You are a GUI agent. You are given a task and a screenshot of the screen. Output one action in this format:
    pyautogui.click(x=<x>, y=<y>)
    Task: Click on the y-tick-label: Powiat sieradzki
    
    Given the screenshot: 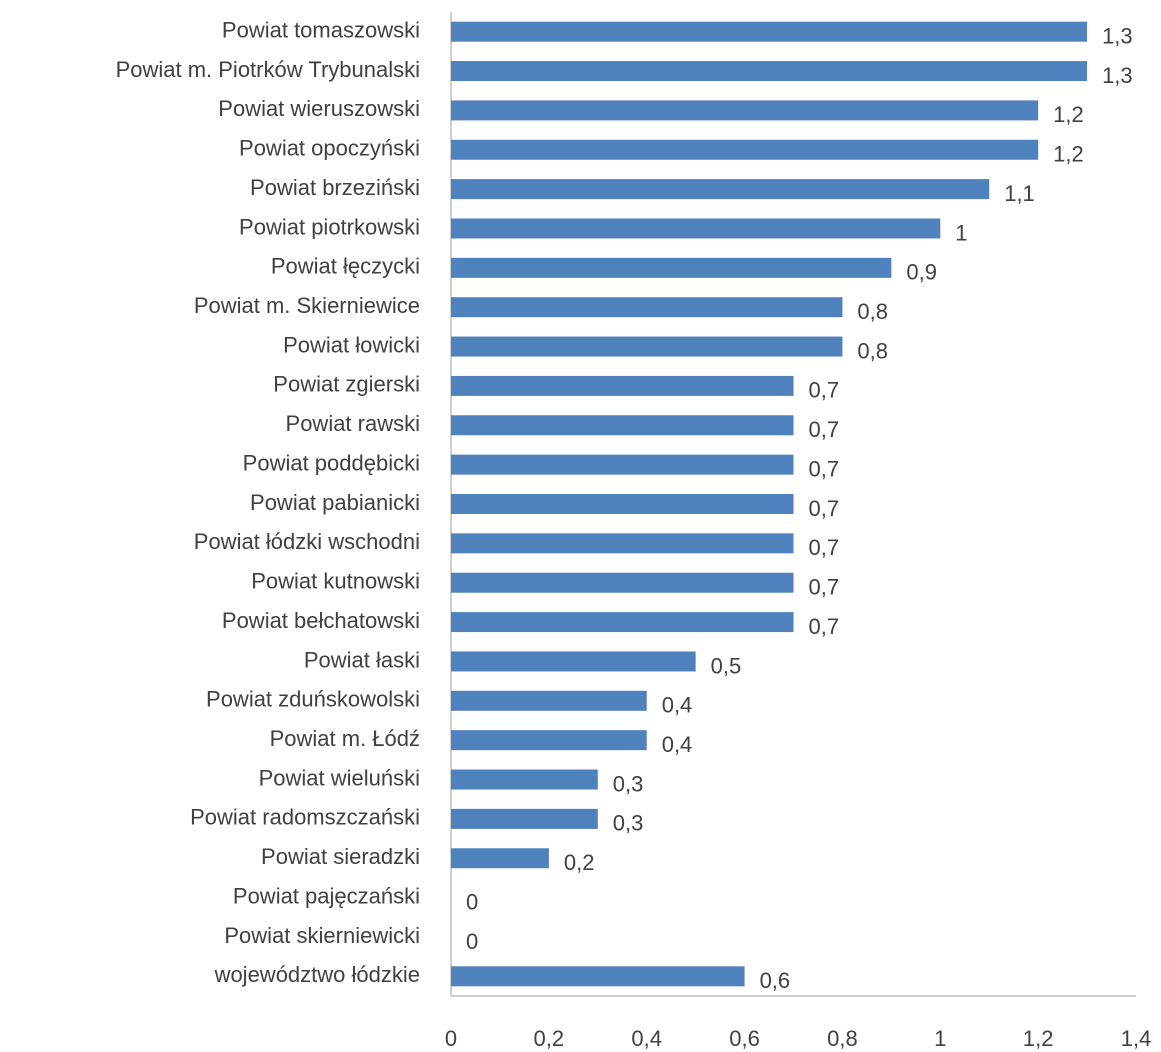 What is the action you would take?
    pyautogui.click(x=340, y=856)
    